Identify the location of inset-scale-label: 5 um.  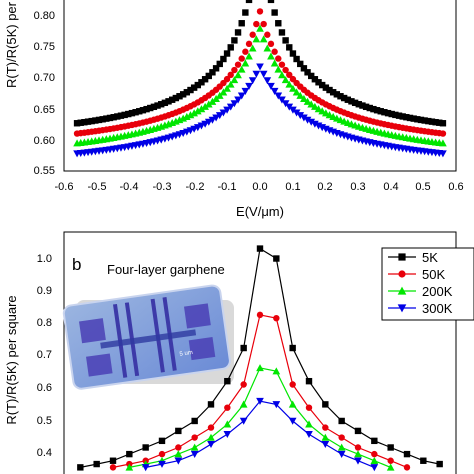
(186, 354).